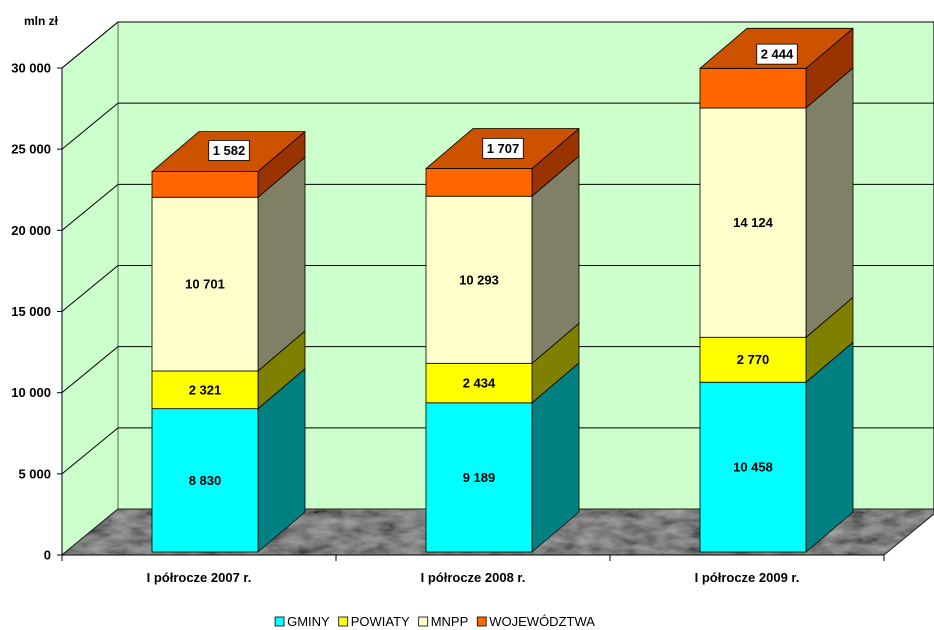  I want to click on data-label-gminy-2: 9 189, so click(479, 477).